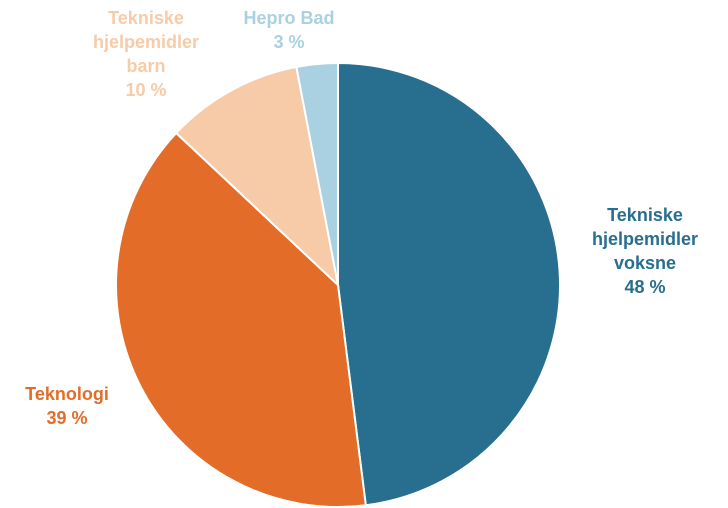 The width and height of the screenshot is (728, 508). I want to click on pie-slice-tekniske-hjelpemidler-barn, so click(257, 176).